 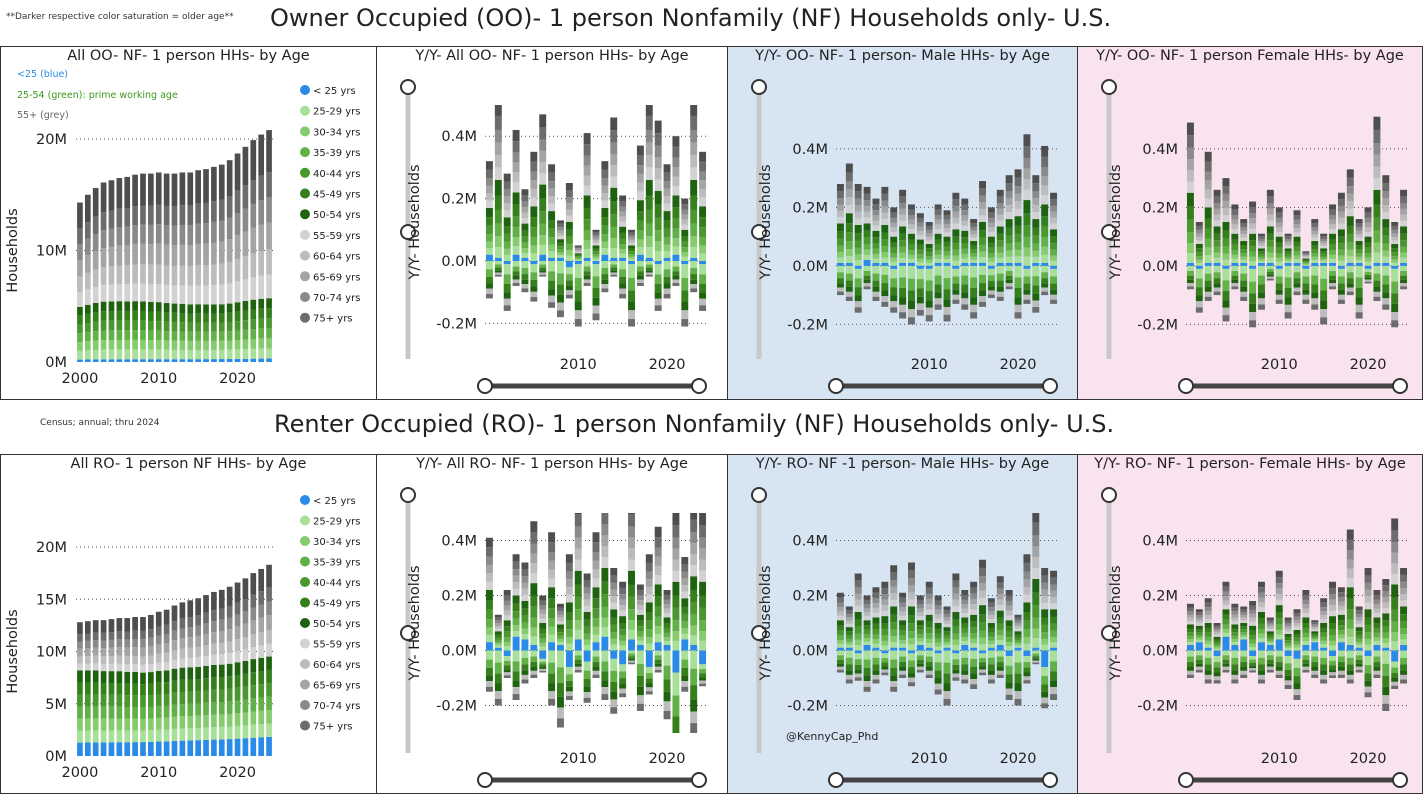 What do you see at coordinates (929, 759) in the screenshot?
I see `x-tick-label: 2010` at bounding box center [929, 759].